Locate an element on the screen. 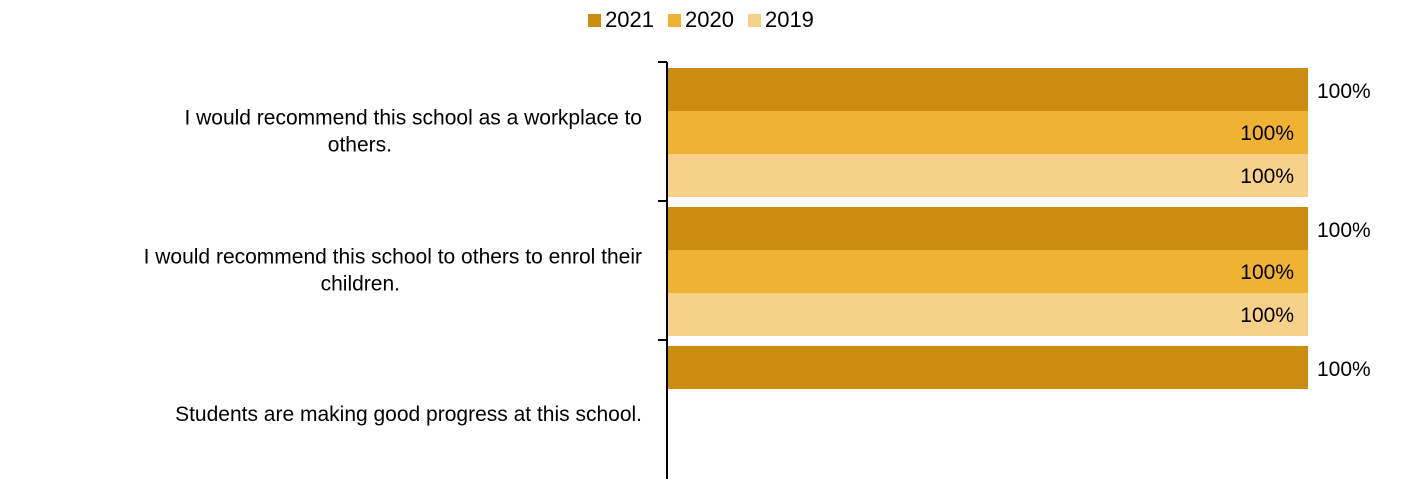 The width and height of the screenshot is (1402, 479). legend-swatch-2019 is located at coordinates (754, 20).